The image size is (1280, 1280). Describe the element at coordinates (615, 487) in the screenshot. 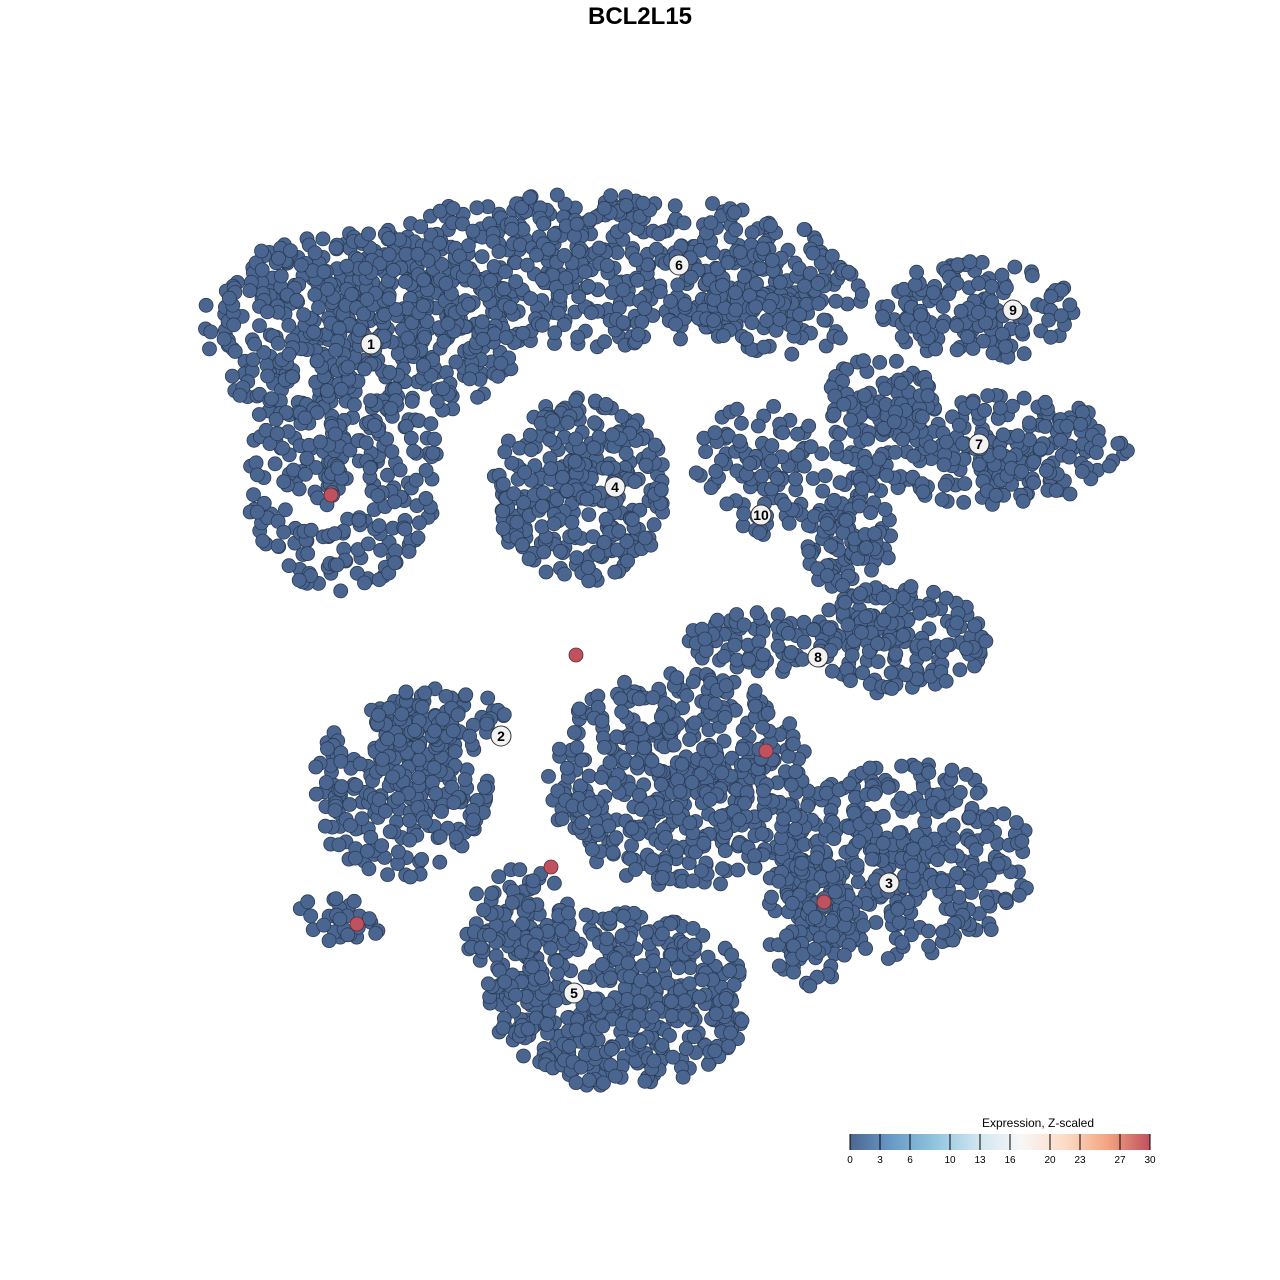

I see `cluster-label-text: 4` at that location.